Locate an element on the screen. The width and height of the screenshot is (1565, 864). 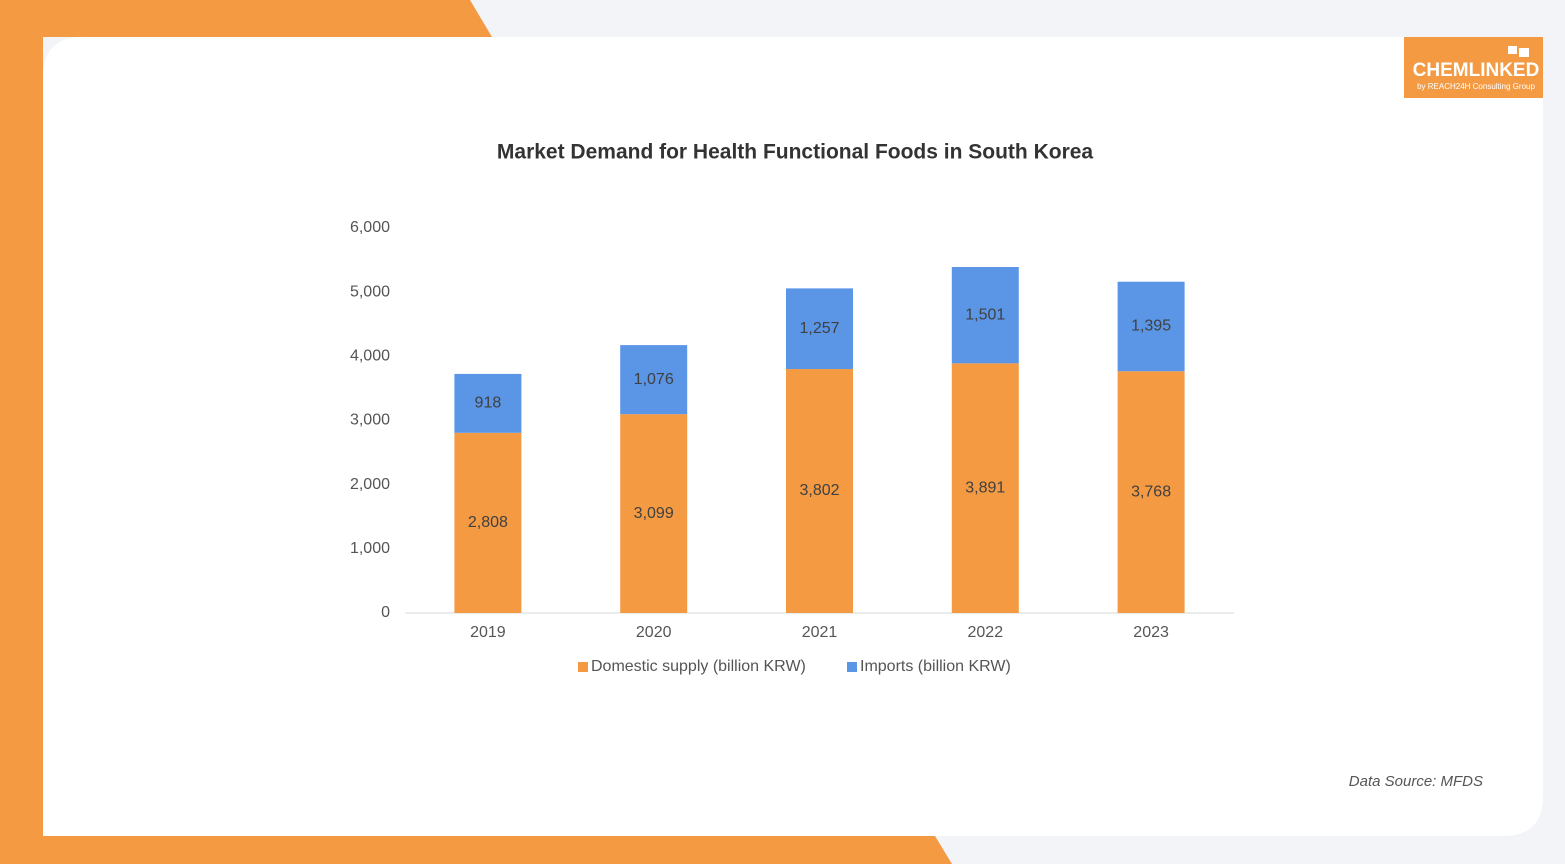
y-tick-label: 4,000 is located at coordinates (370, 356).